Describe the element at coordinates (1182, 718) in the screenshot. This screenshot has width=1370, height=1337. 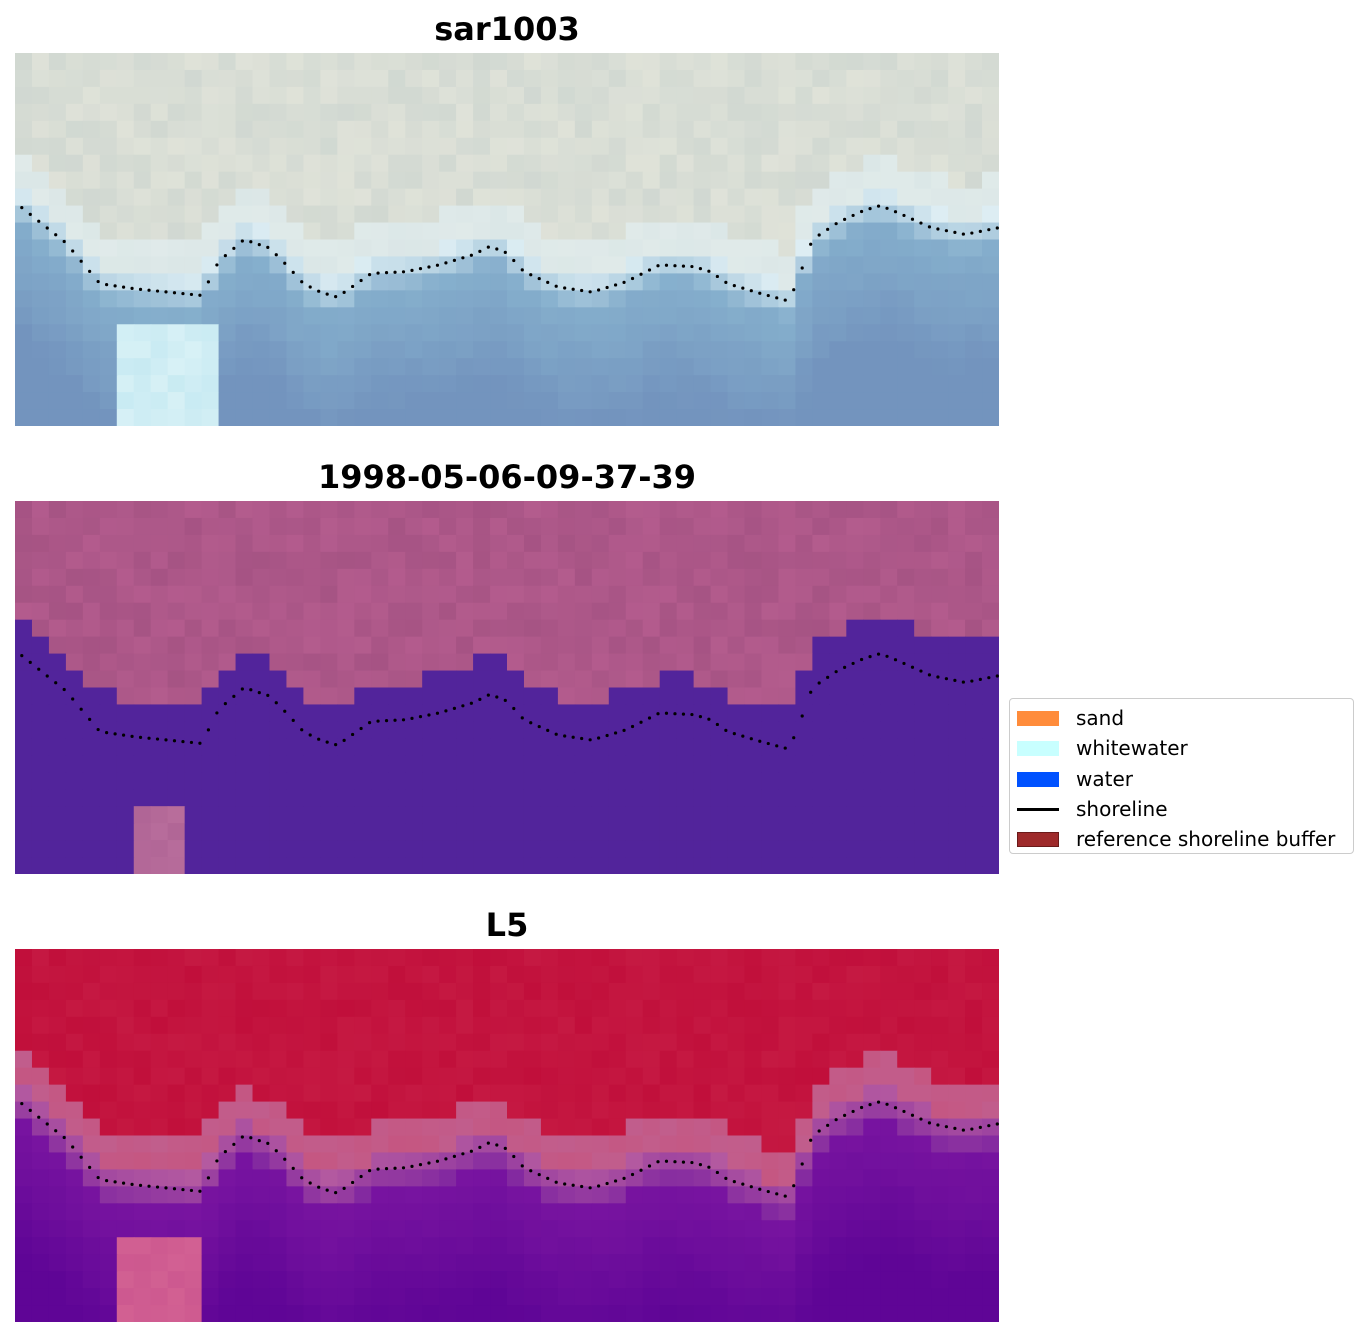
I see `legend-item-sand: sand` at that location.